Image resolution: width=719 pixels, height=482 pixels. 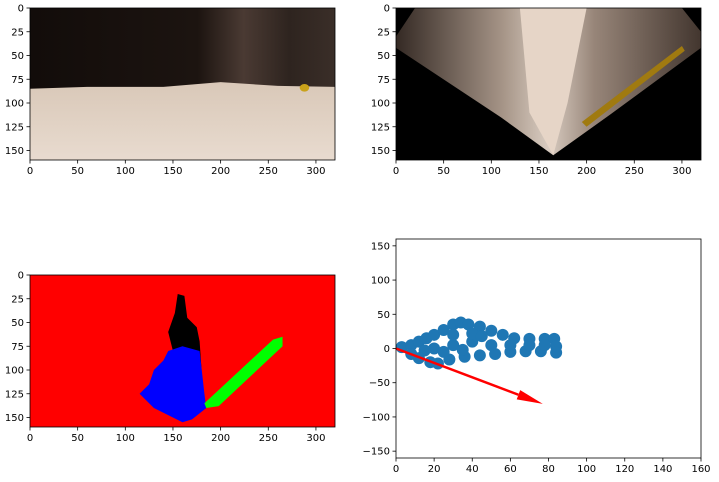 What do you see at coordinates (376, 452) in the screenshot?
I see `y-tick-label: −150` at bounding box center [376, 452].